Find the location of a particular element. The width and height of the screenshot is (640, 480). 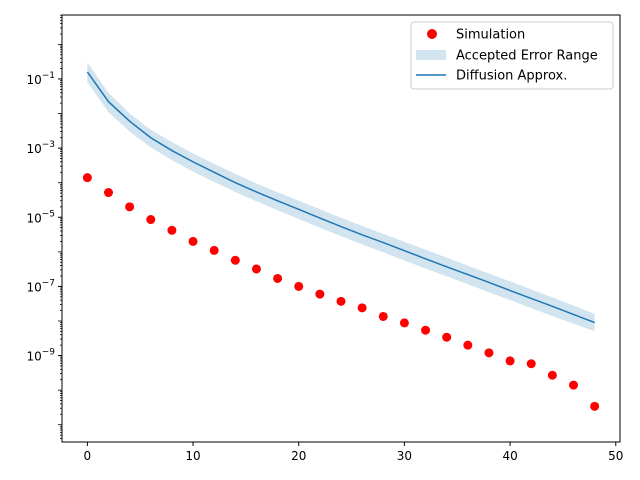

x-tick-label: 10 is located at coordinates (192, 456).